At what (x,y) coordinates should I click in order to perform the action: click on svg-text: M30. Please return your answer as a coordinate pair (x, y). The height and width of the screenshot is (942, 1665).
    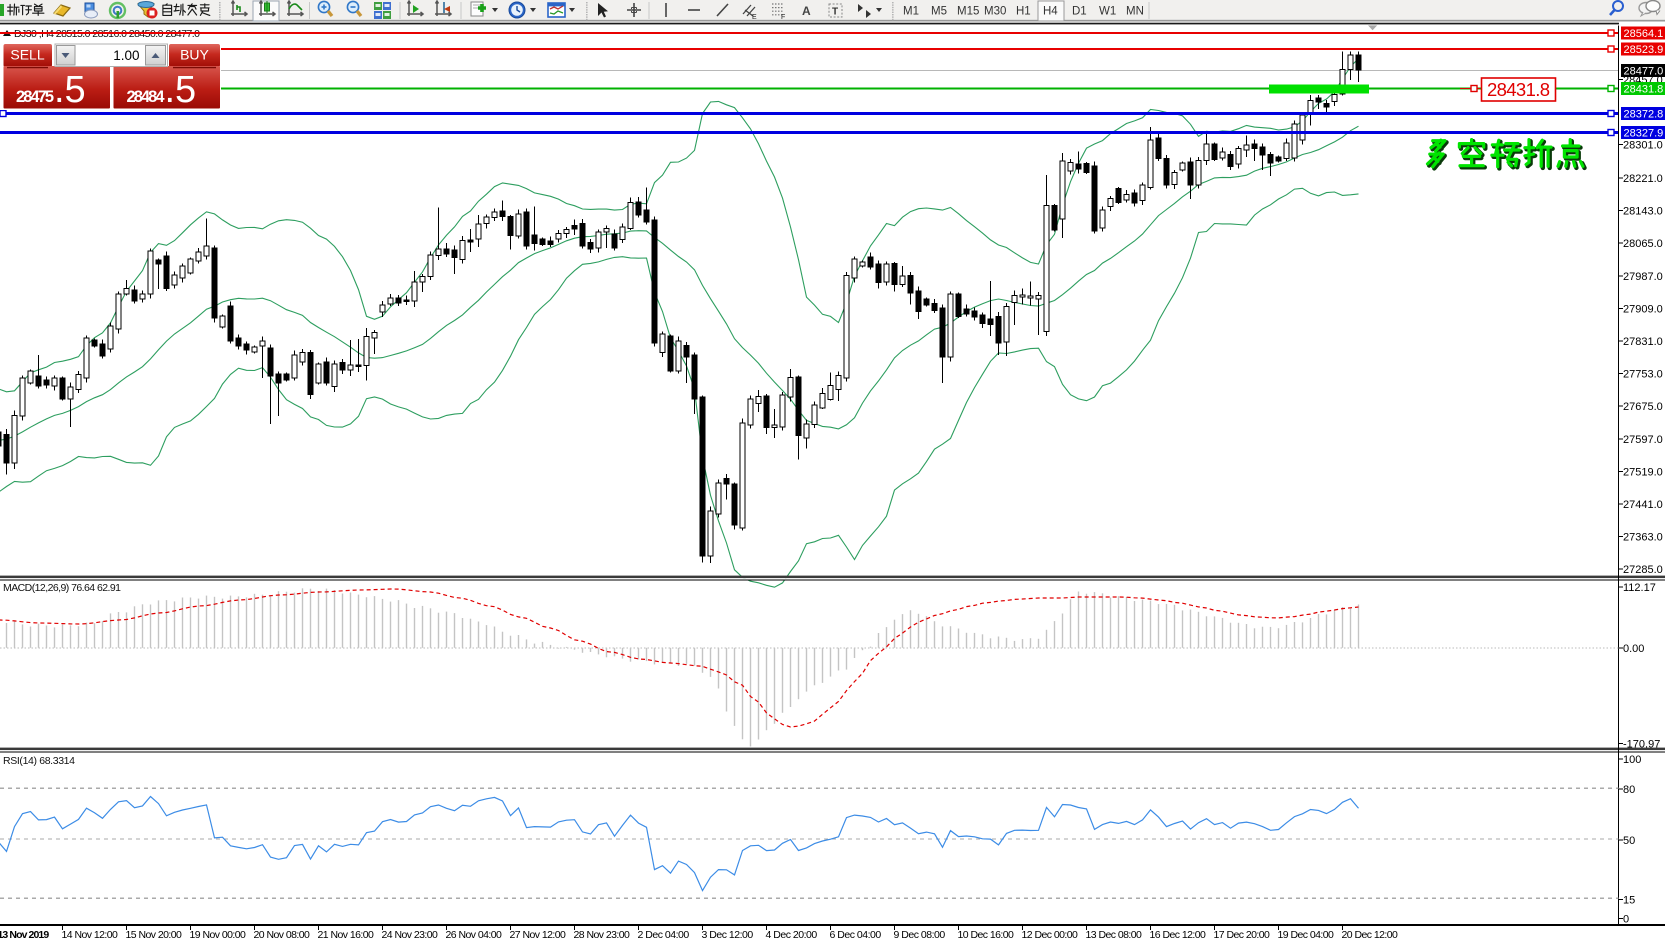
    Looking at the image, I should click on (995, 12).